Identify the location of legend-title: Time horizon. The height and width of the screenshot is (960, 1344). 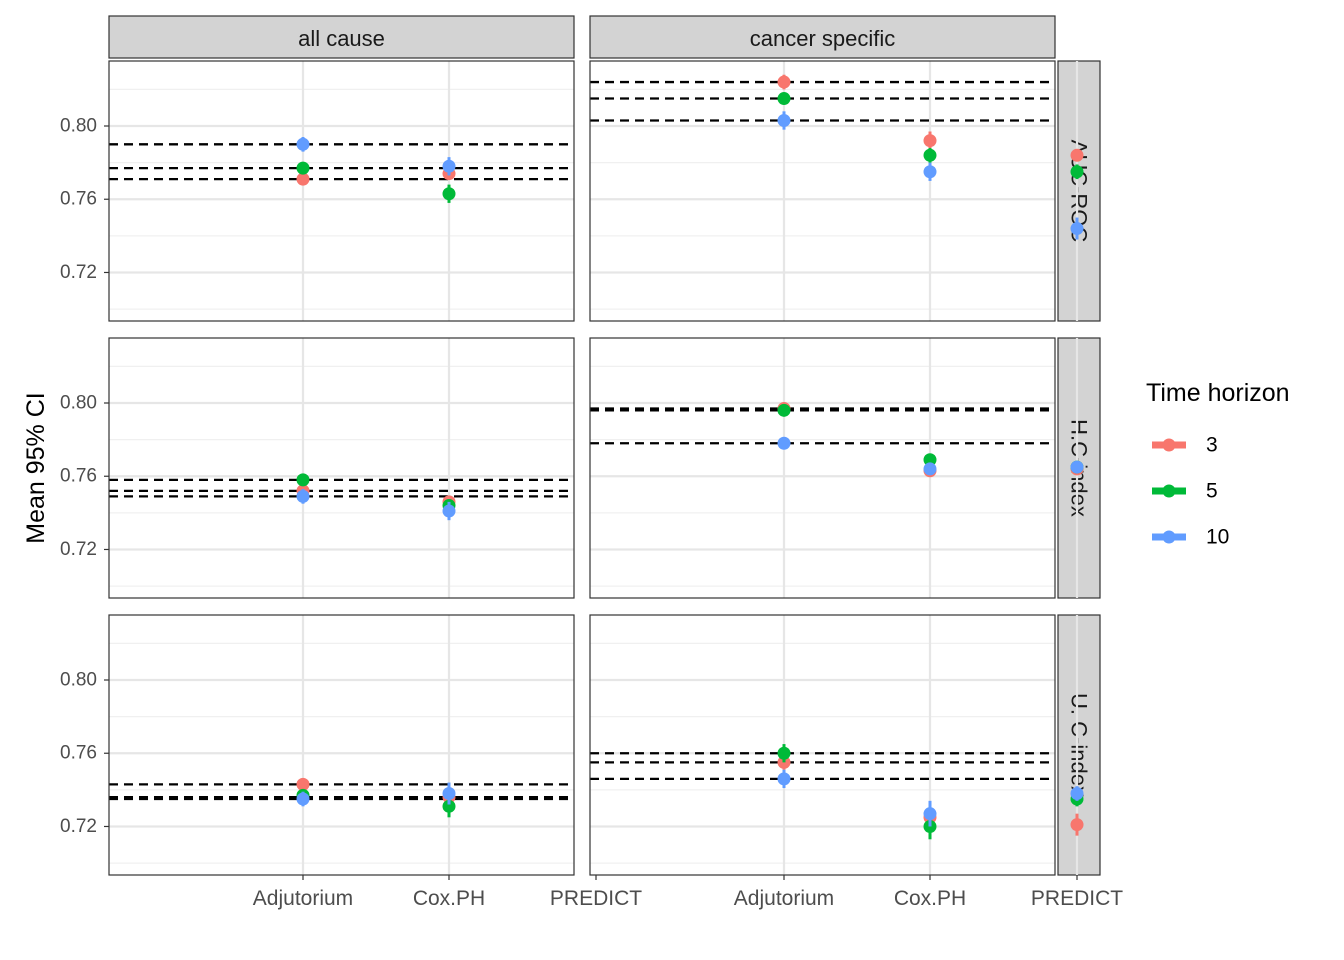
(1218, 393).